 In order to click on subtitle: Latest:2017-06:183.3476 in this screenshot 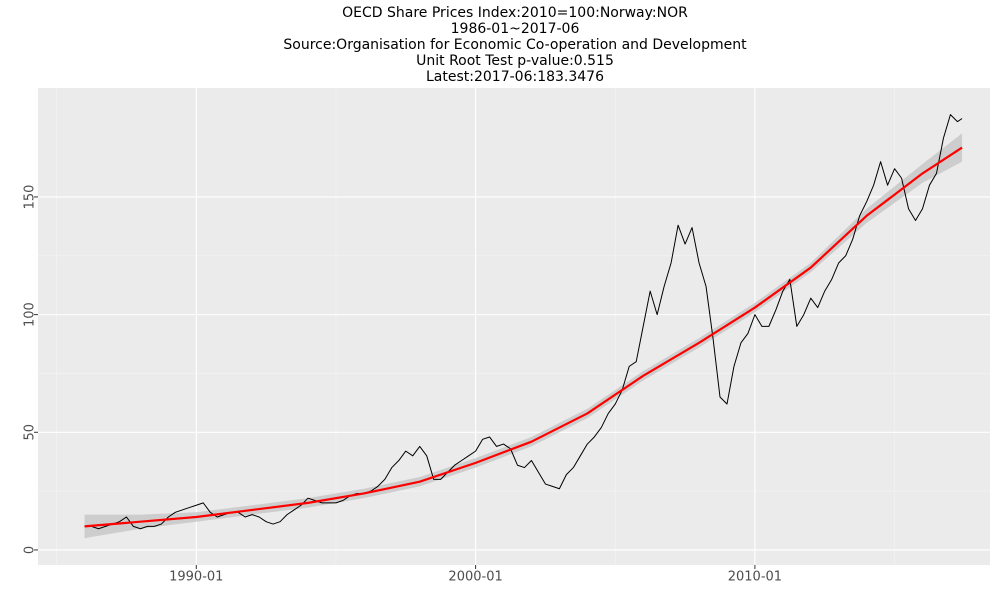, I will do `click(515, 77)`.